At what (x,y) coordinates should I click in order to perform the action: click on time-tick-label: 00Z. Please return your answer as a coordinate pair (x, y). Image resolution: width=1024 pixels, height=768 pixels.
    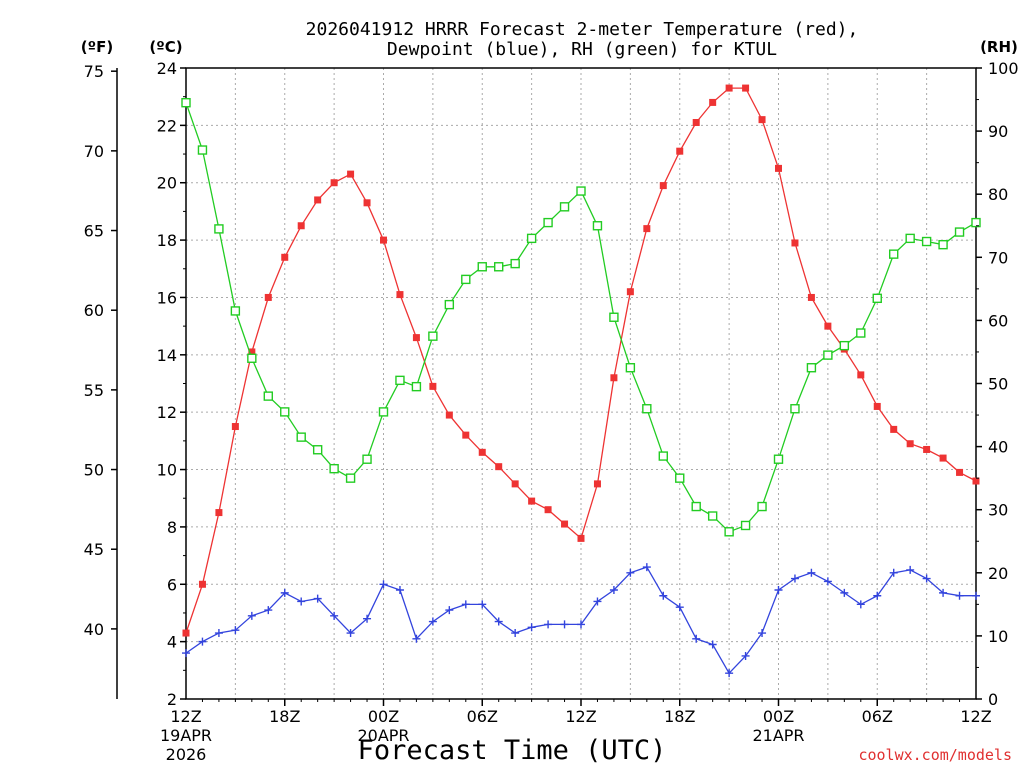
    Looking at the image, I should click on (383, 716).